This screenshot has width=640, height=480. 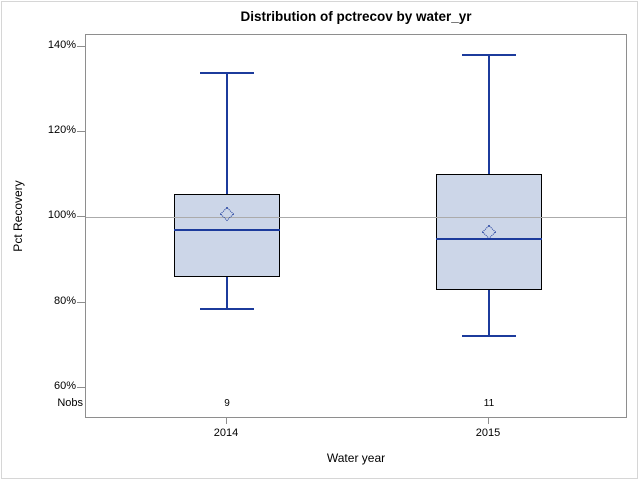 What do you see at coordinates (70, 403) in the screenshot?
I see `nobs-row-label: Nobs` at bounding box center [70, 403].